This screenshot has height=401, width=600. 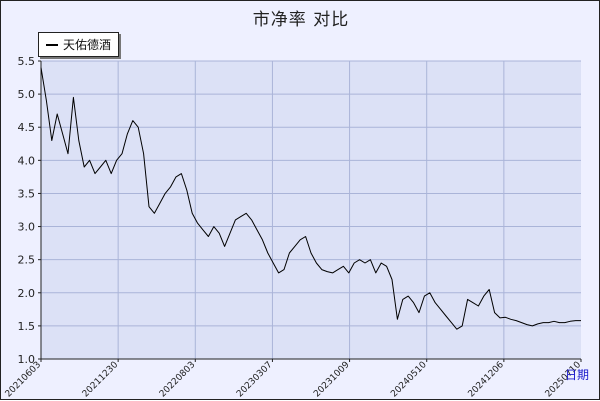 I want to click on x-tick-label: 20241206, so click(x=487, y=380).